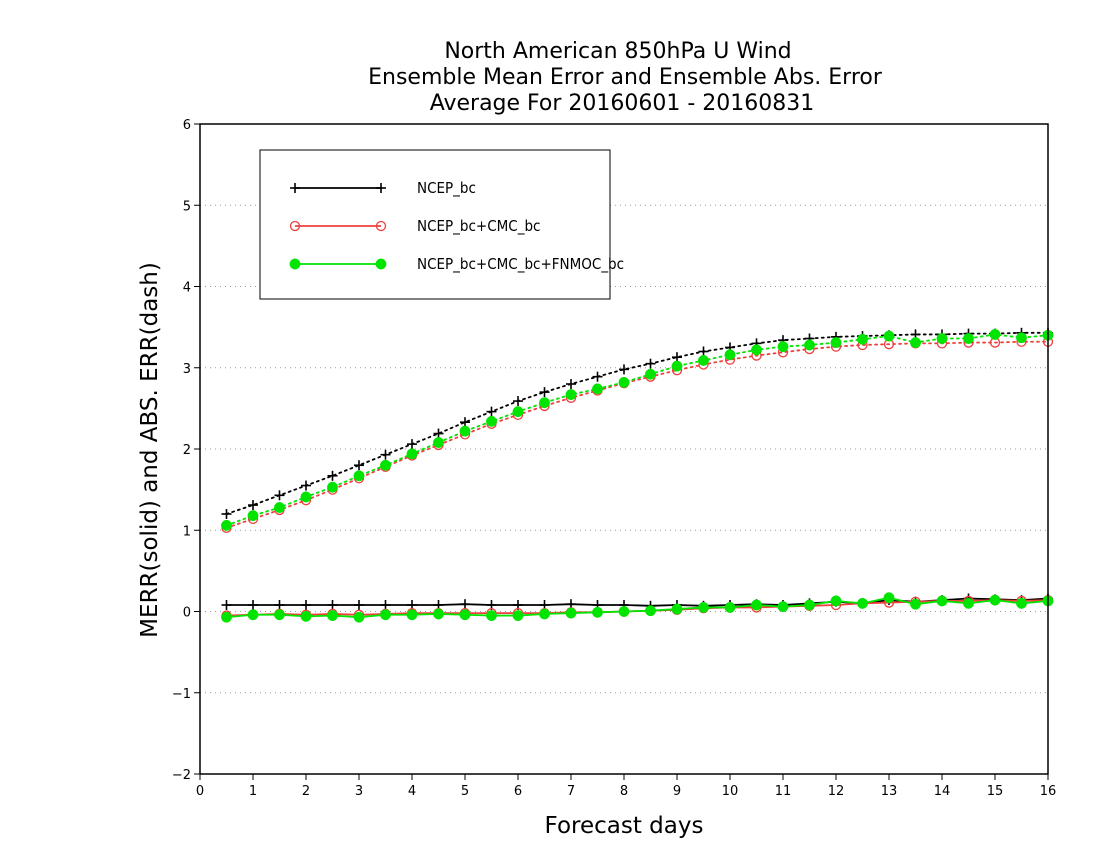 This screenshot has width=1100, height=850. What do you see at coordinates (889, 791) in the screenshot?
I see `x-tick-label: 13` at bounding box center [889, 791].